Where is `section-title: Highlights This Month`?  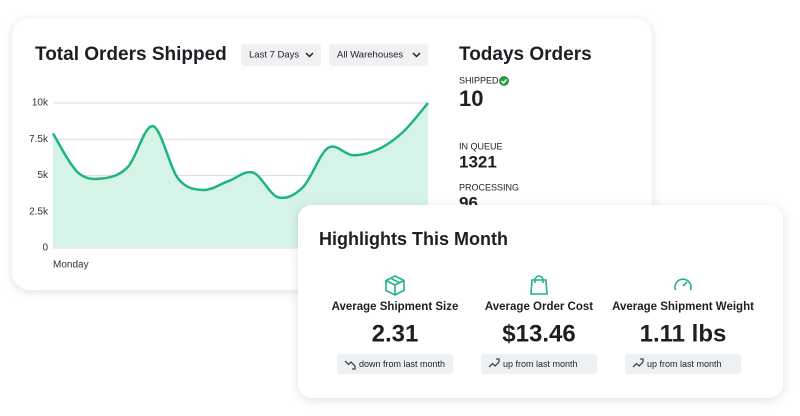 section-title: Highlights This Month is located at coordinates (413, 239).